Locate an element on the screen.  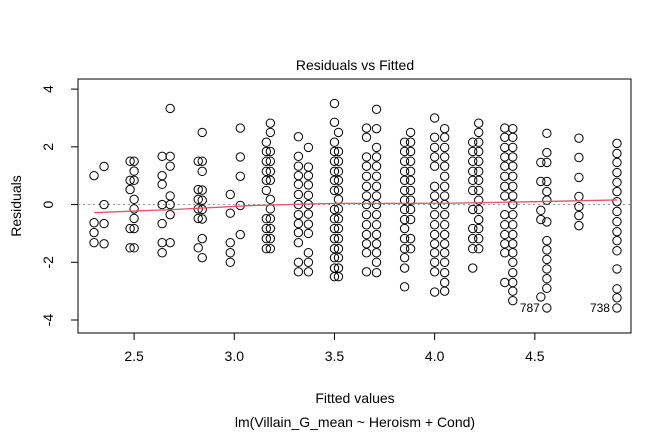
model-formula-subtitle: lm(Villain_G_mean ~ Heroism + Cond) is located at coordinates (355, 422).